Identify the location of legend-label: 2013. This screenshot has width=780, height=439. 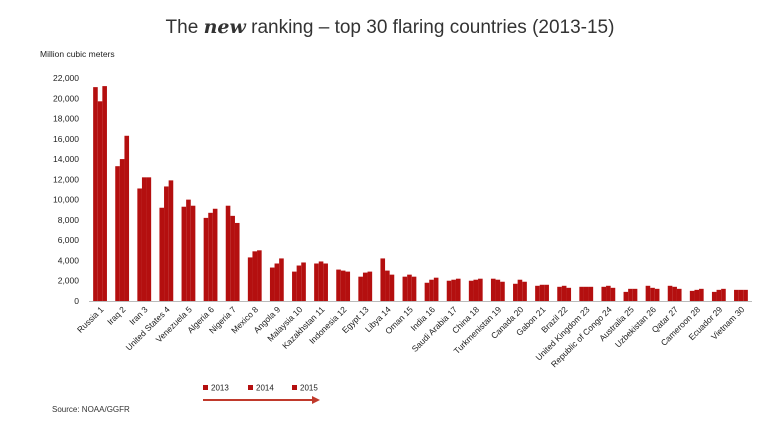
(220, 388).